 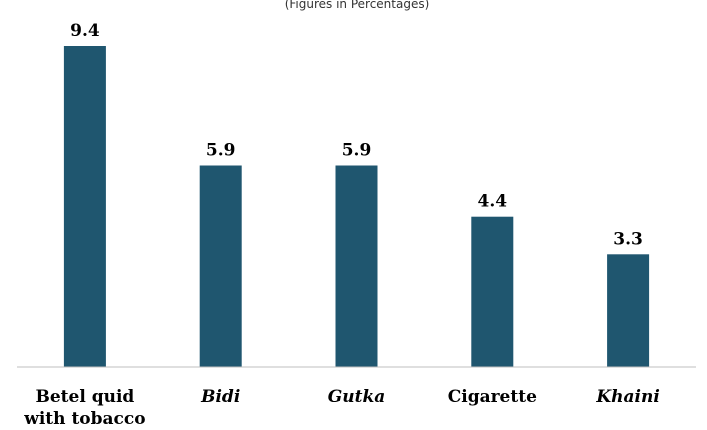 I want to click on category-label-3: Cigarette, so click(x=492, y=397).